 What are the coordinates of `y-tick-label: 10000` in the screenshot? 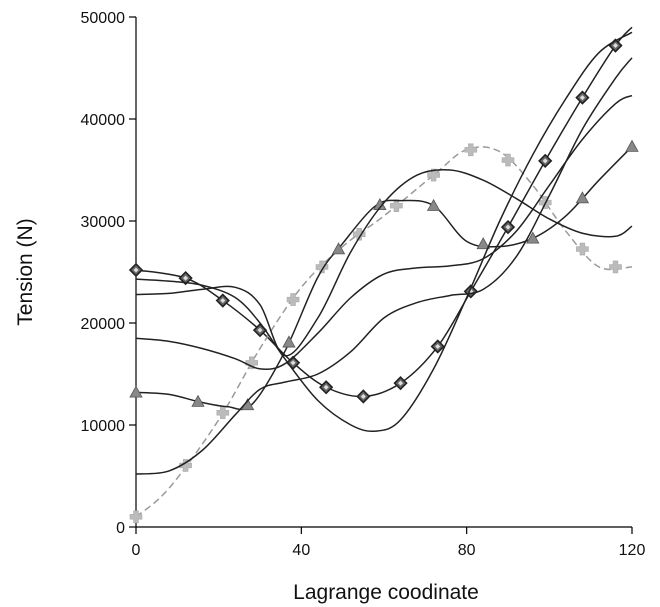 It's located at (103, 426).